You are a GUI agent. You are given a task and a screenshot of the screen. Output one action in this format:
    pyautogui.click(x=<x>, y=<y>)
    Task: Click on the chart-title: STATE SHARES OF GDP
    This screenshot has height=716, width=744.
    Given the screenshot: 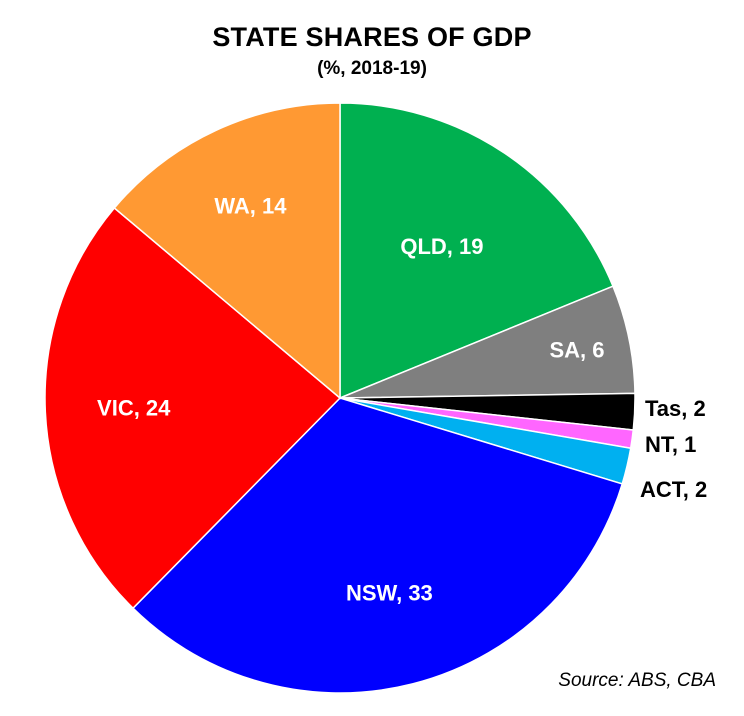 What is the action you would take?
    pyautogui.click(x=372, y=37)
    